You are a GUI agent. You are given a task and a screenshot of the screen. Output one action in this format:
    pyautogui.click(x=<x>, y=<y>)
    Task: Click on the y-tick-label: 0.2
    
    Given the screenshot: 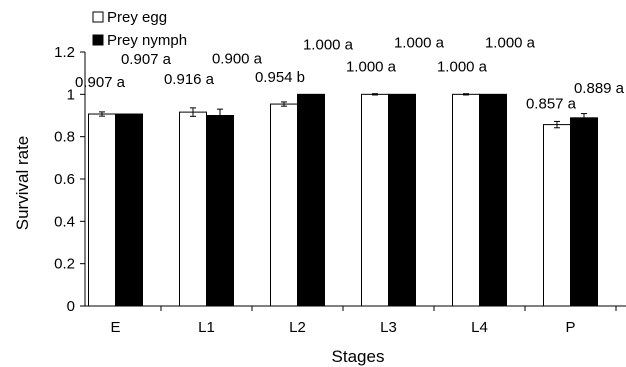 What is the action you would take?
    pyautogui.click(x=64, y=264)
    